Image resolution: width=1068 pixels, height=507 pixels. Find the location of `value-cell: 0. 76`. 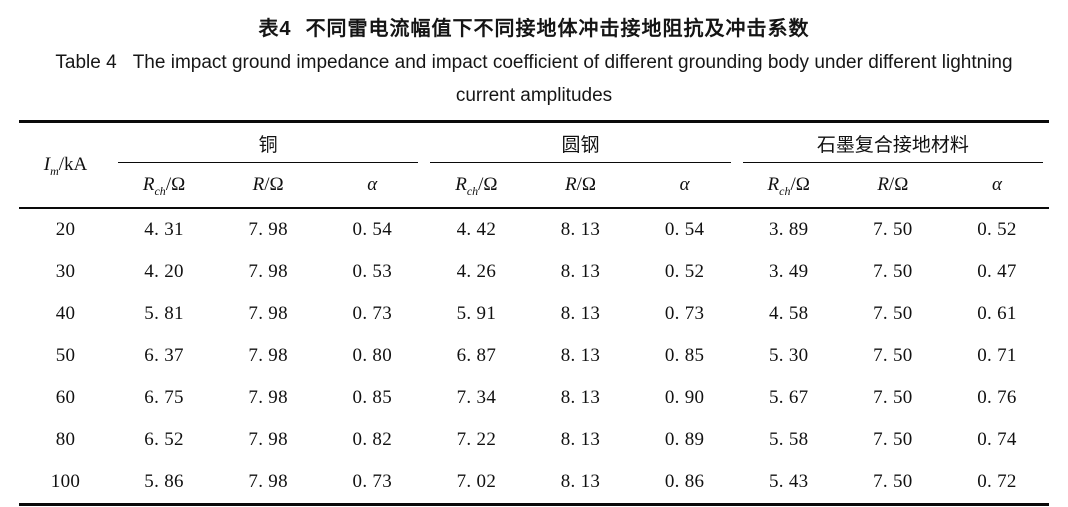

value-cell: 0. 76 is located at coordinates (997, 397).